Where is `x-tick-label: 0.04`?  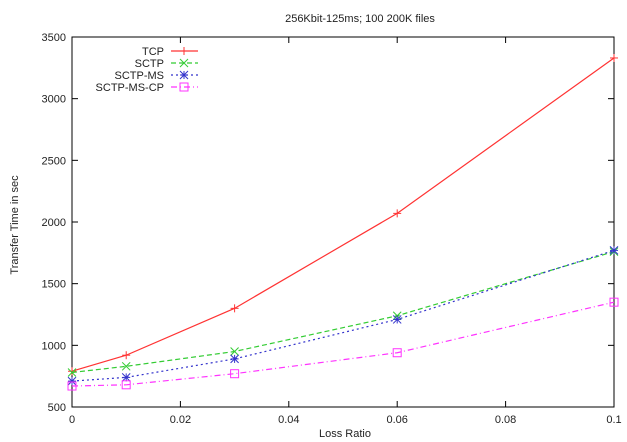 x-tick-label: 0.04 is located at coordinates (288, 420).